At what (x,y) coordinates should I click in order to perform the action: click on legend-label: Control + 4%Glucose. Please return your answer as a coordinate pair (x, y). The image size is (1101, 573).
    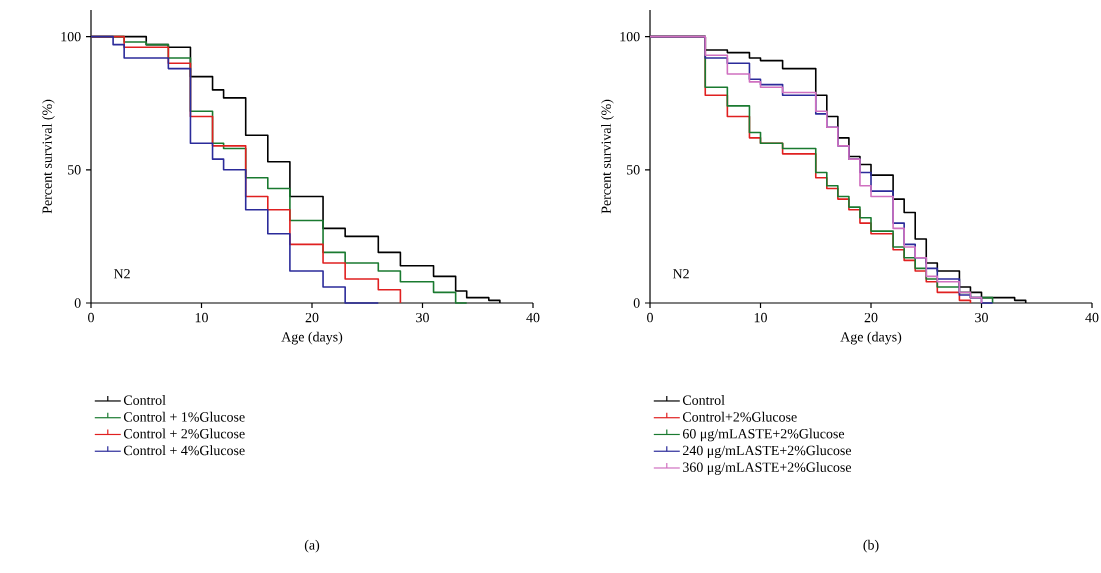
    Looking at the image, I should click on (184, 450).